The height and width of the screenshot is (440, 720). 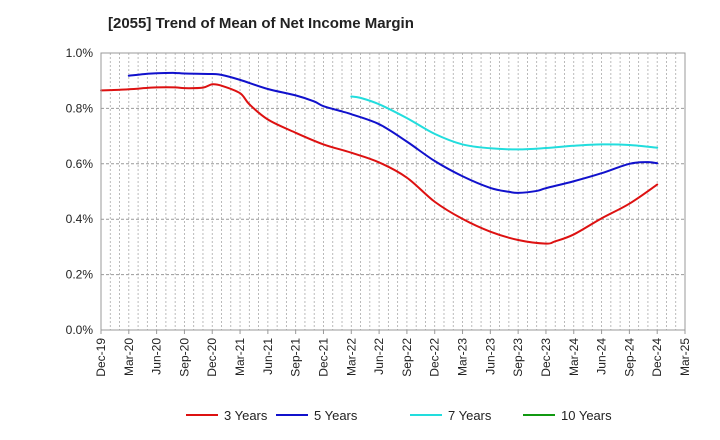 What do you see at coordinates (246, 415) in the screenshot?
I see `legend-label-3-years: 3 Years` at bounding box center [246, 415].